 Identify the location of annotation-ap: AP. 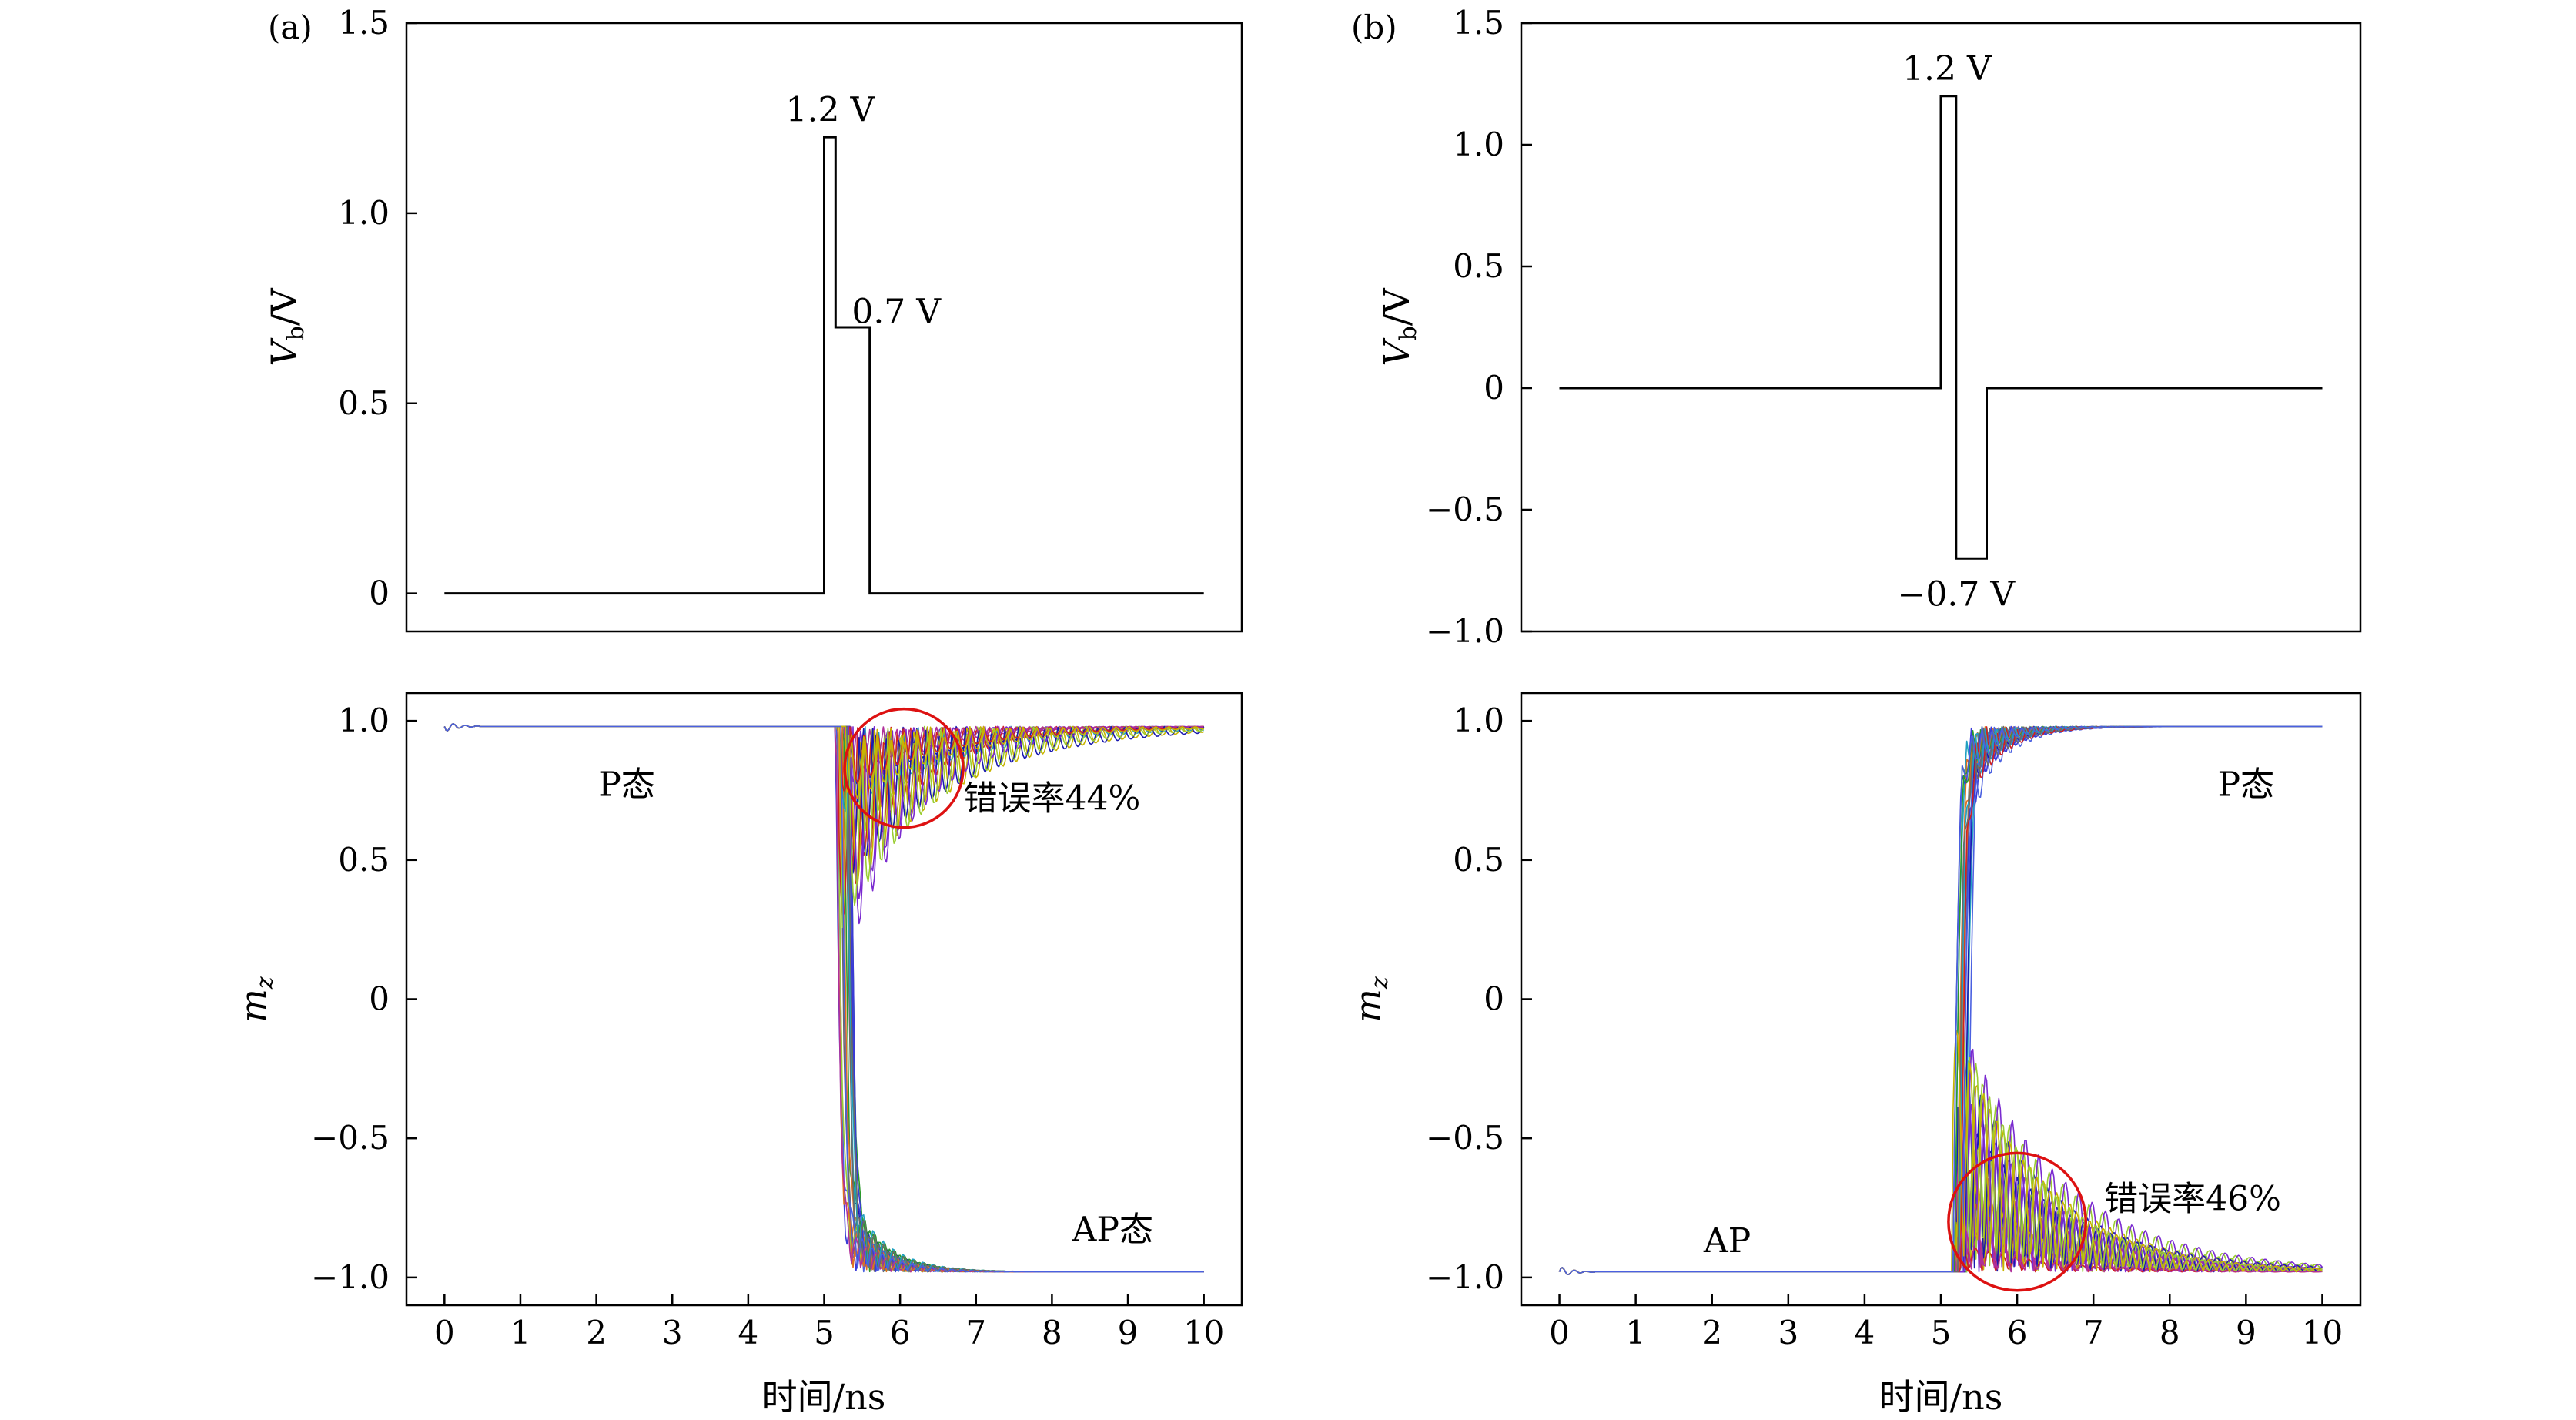
(1727, 1241).